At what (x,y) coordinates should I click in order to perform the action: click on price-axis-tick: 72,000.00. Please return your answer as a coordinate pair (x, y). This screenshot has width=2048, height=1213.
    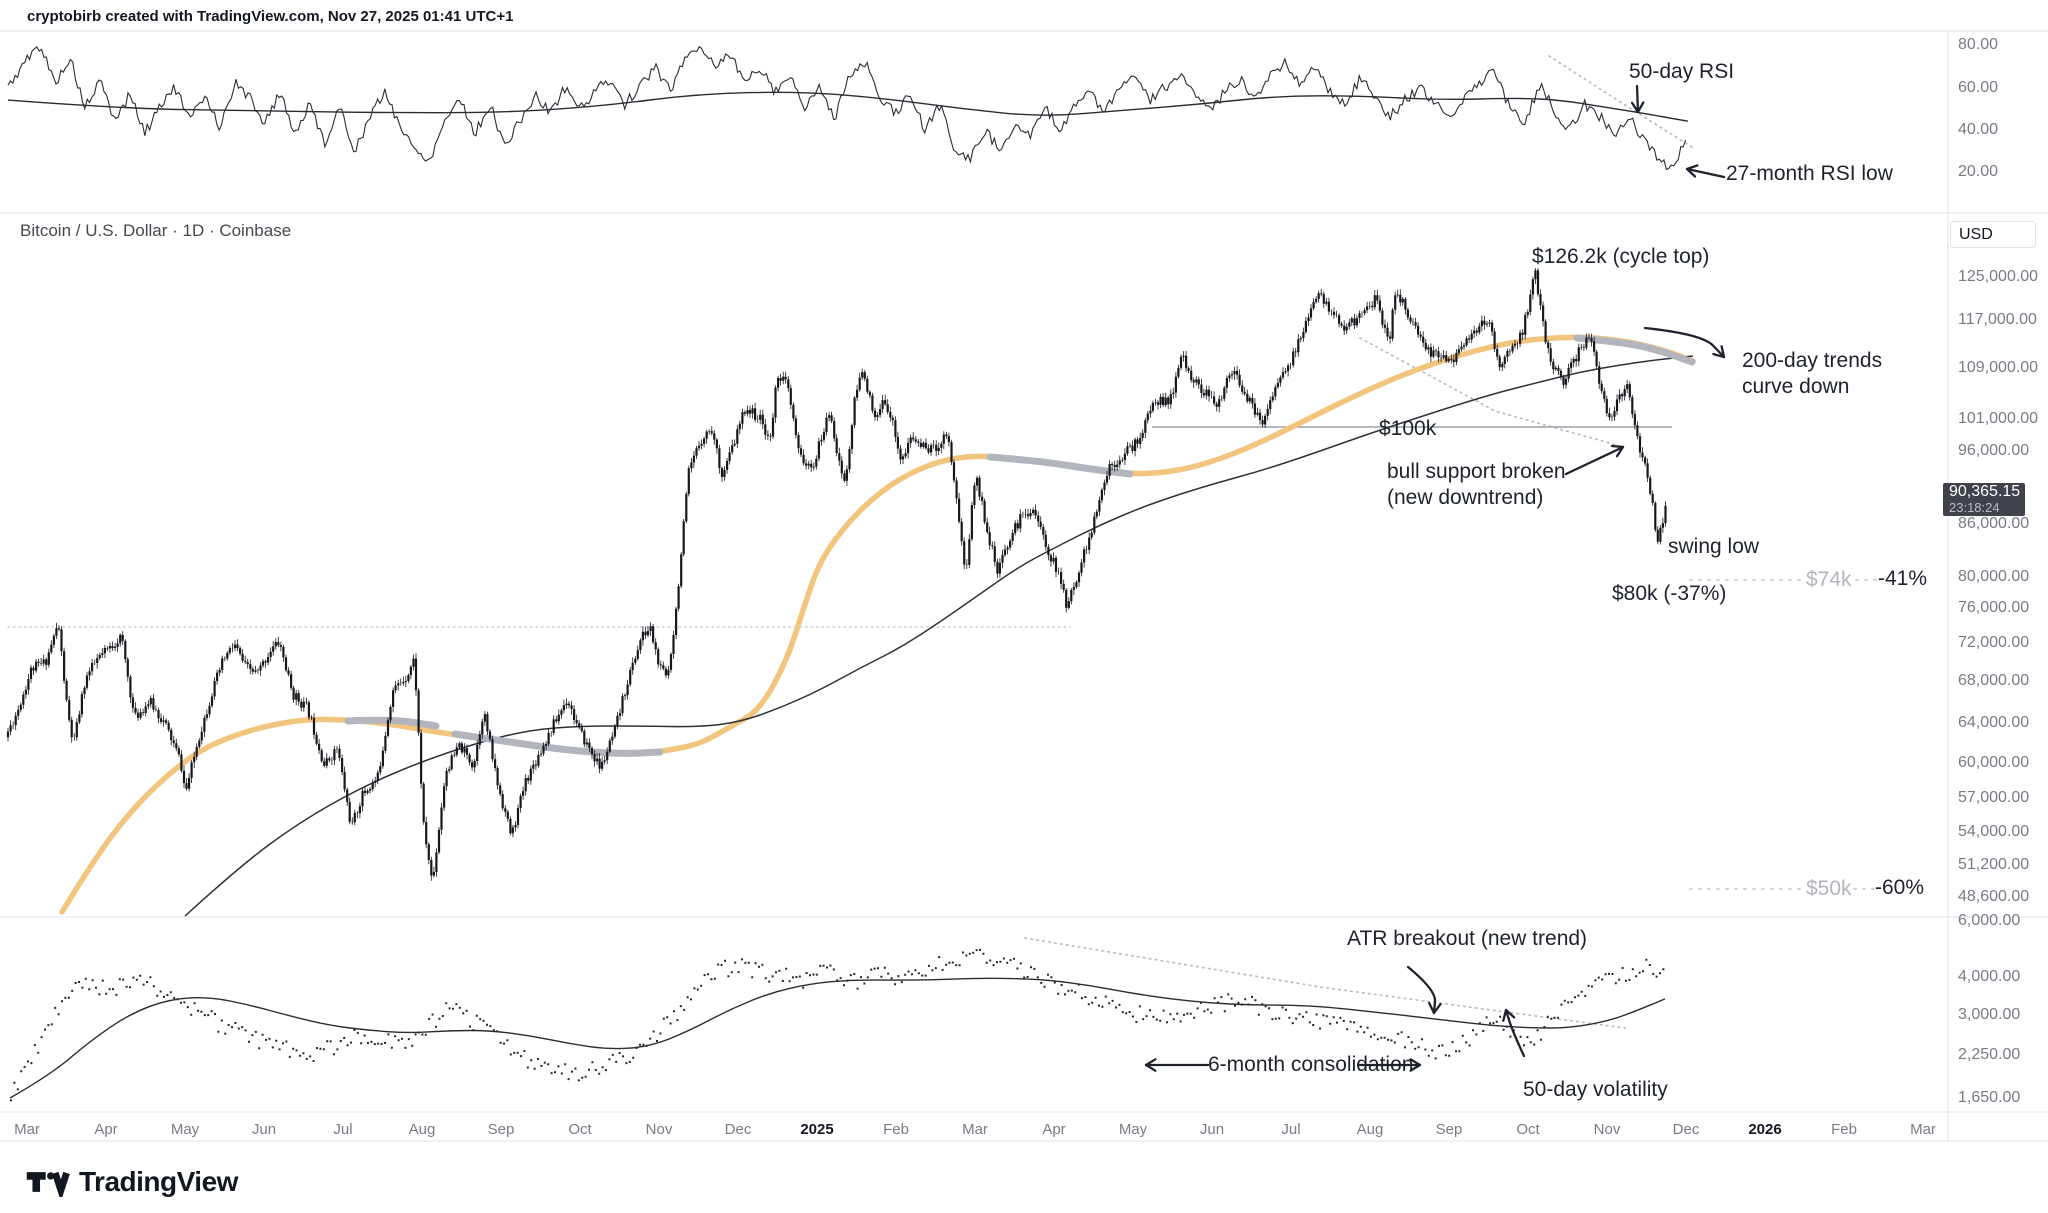
    Looking at the image, I should click on (1994, 642).